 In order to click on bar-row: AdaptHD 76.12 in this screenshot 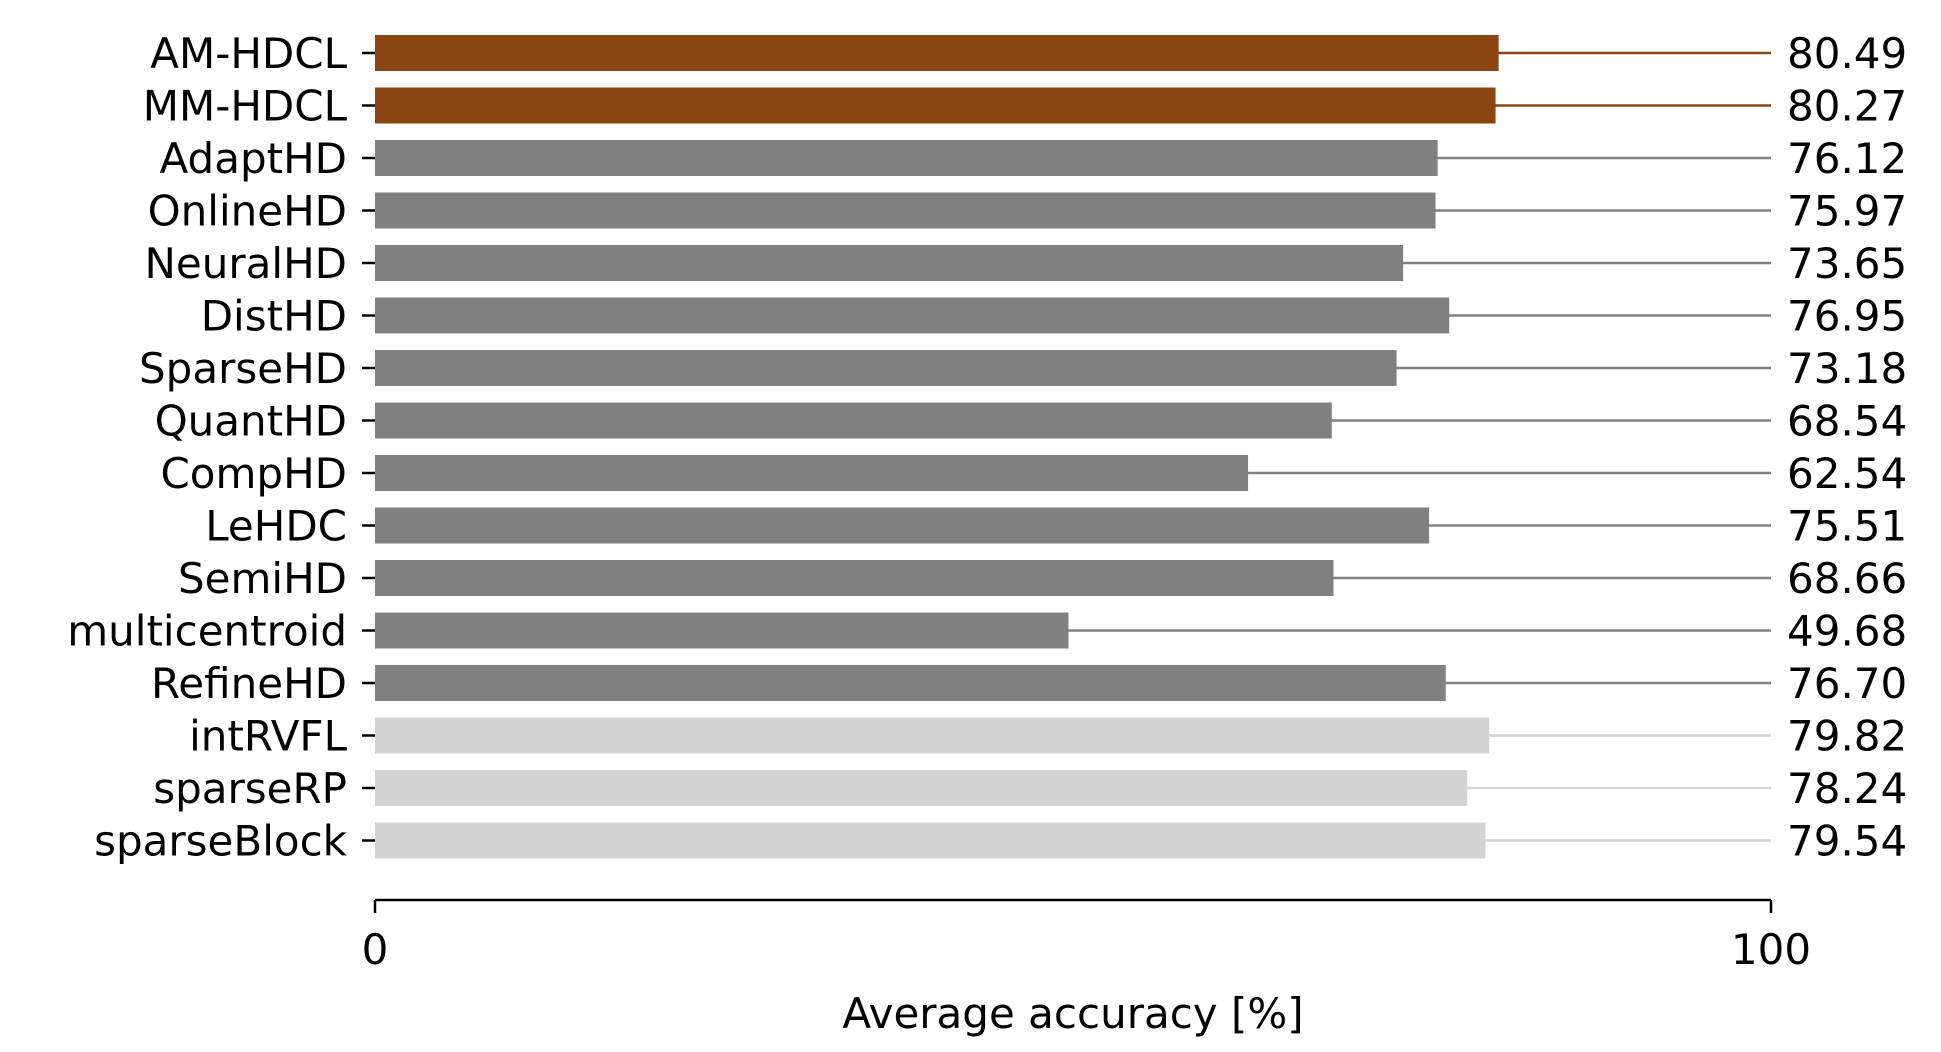, I will do `click(1034, 158)`.